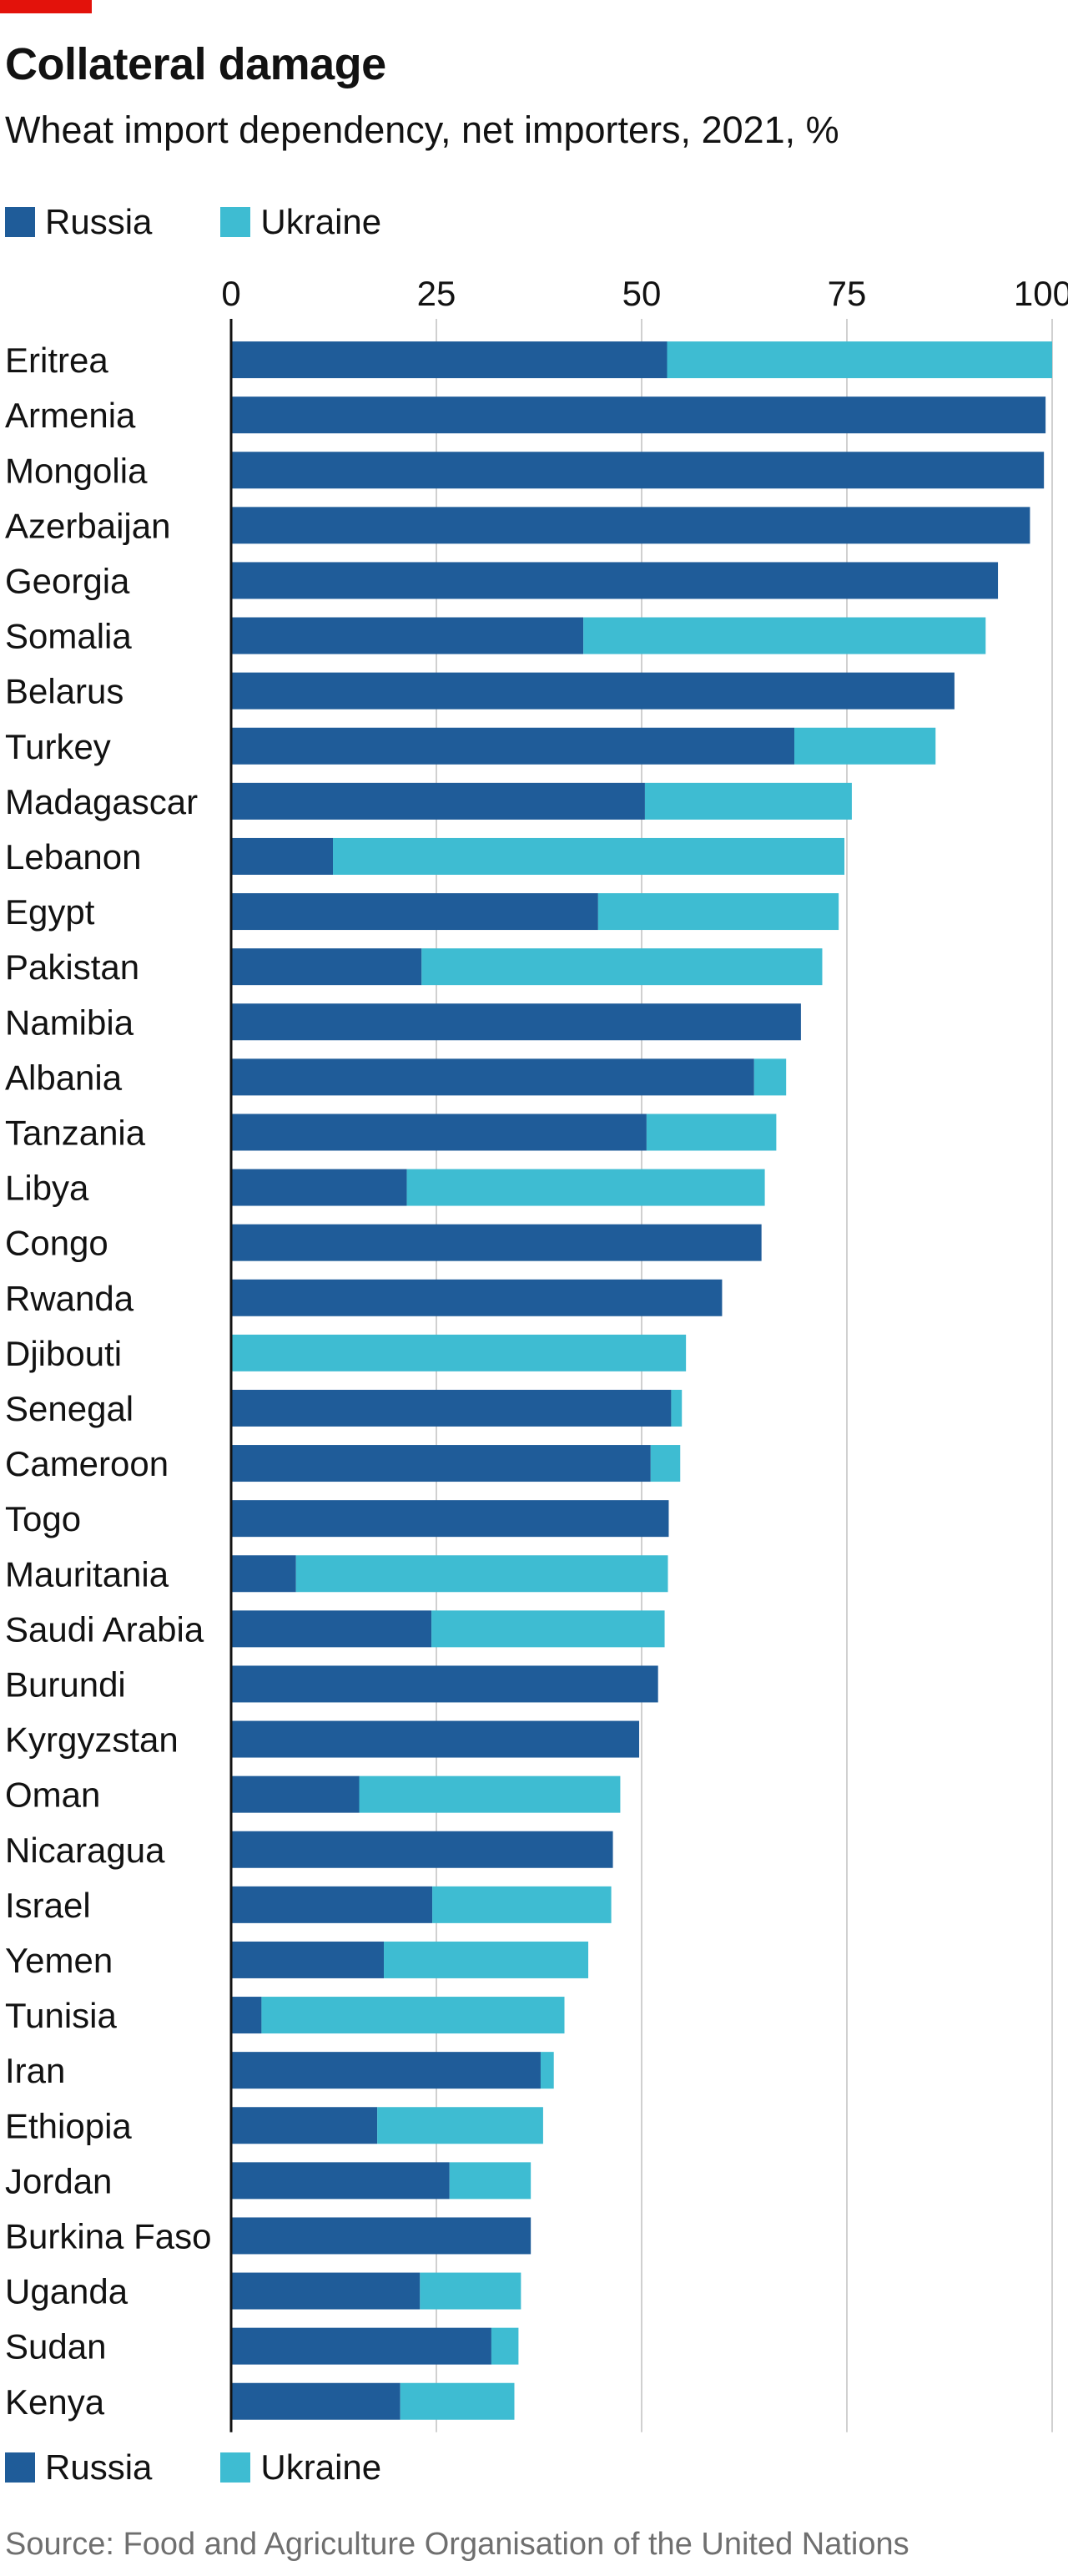 The width and height of the screenshot is (1068, 2576). Describe the element at coordinates (69, 1298) in the screenshot. I see `category-label-rwanda: Rwanda` at that location.